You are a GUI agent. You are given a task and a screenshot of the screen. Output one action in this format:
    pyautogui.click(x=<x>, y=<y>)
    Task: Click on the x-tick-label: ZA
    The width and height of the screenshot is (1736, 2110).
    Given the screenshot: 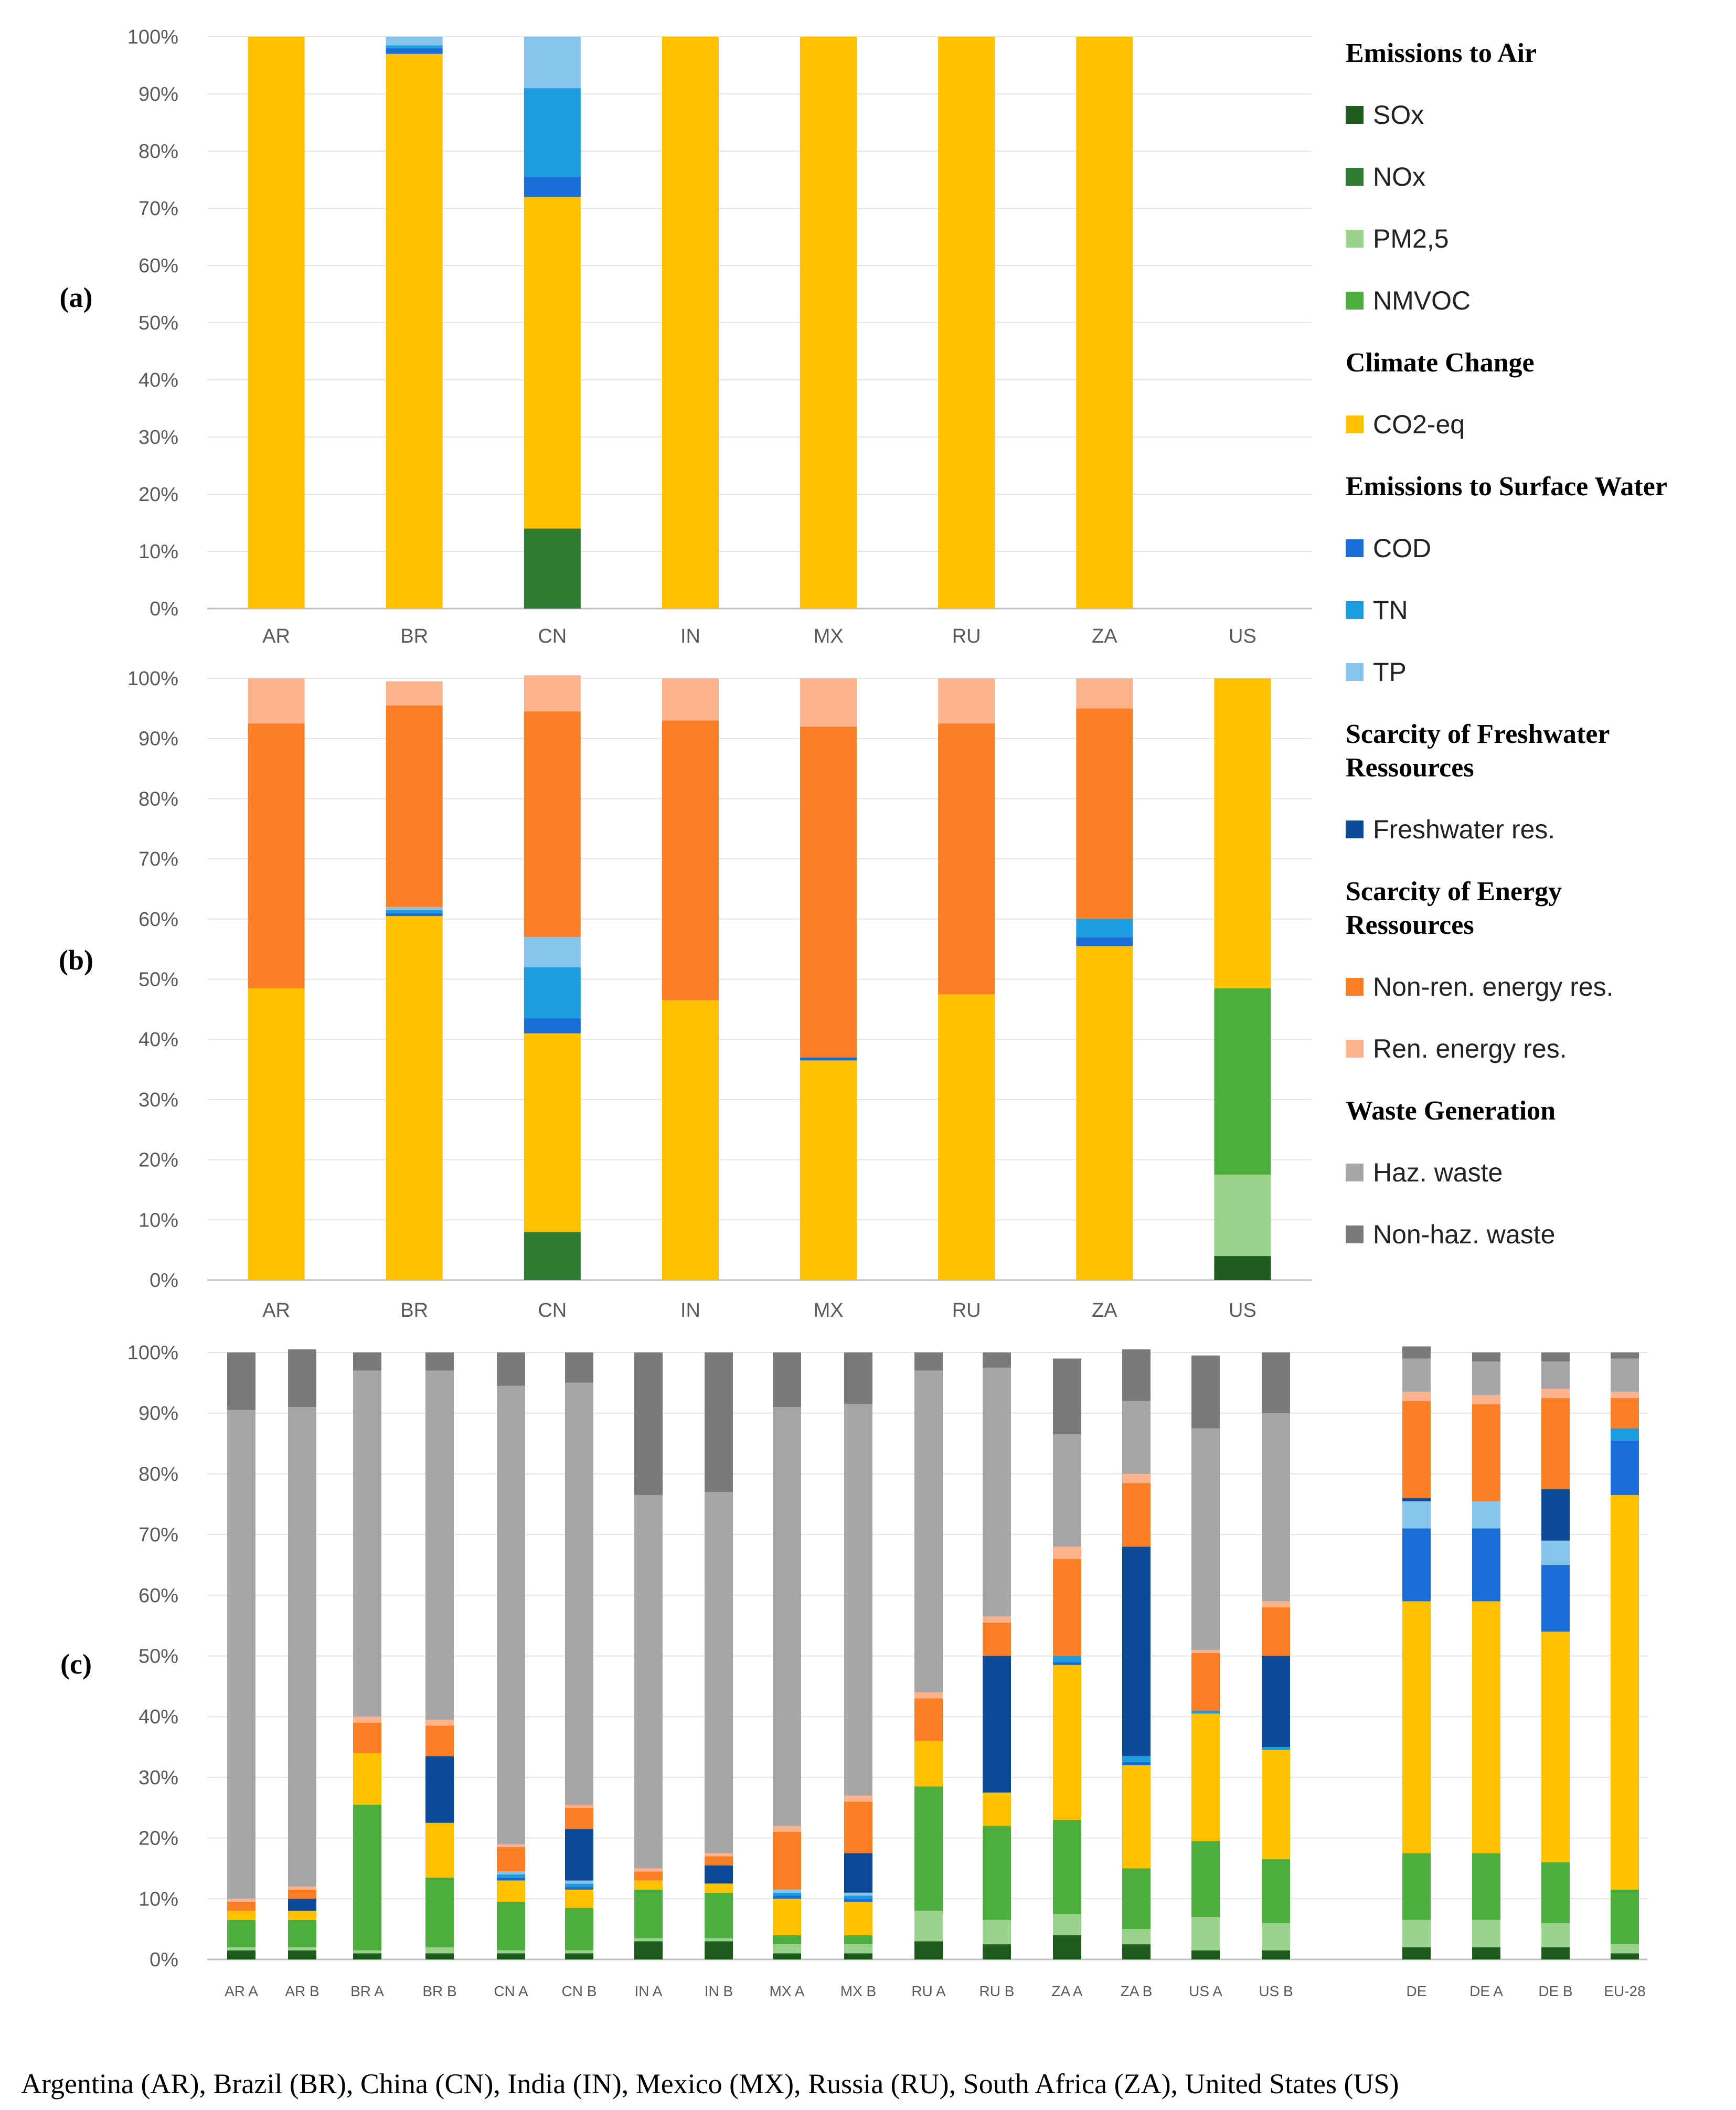 What is the action you would take?
    pyautogui.click(x=1104, y=636)
    